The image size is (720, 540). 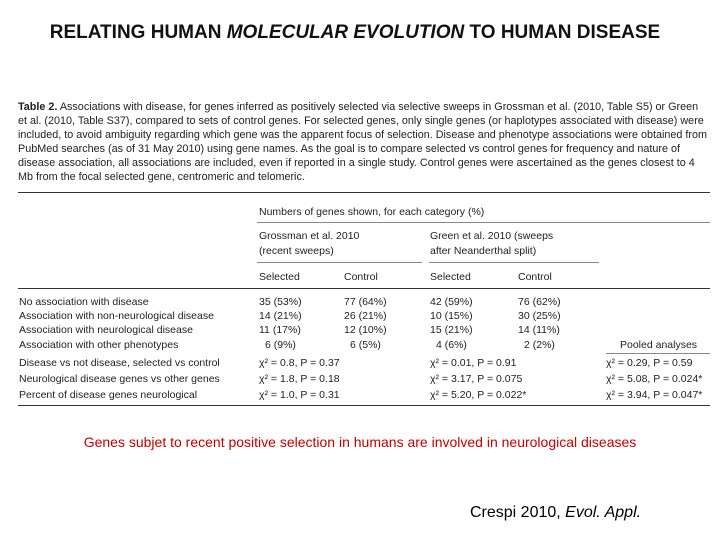 I want to click on pooled-rule, so click(x=658, y=353).